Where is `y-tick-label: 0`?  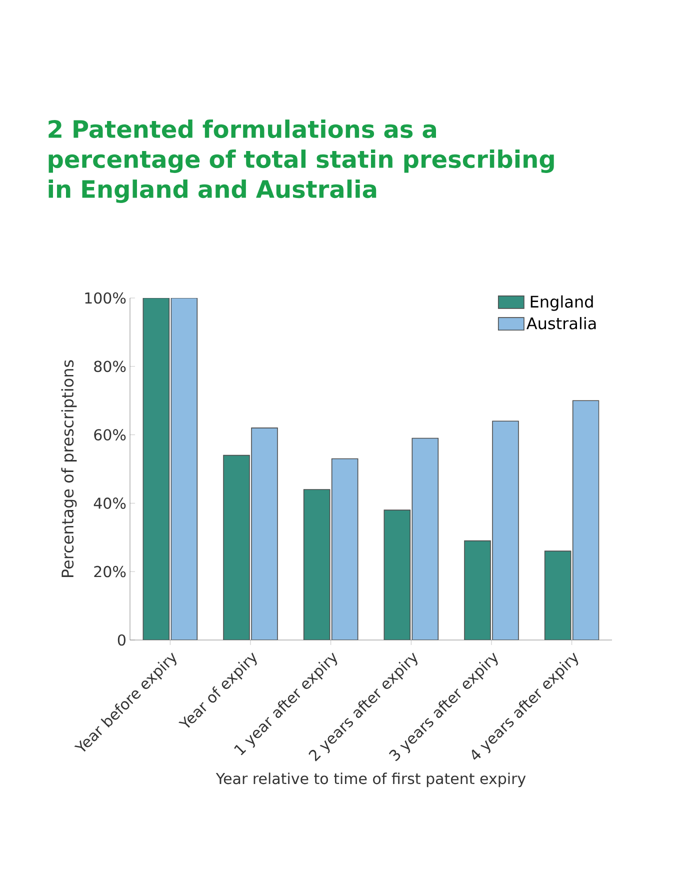
y-tick-label: 0 is located at coordinates (122, 640).